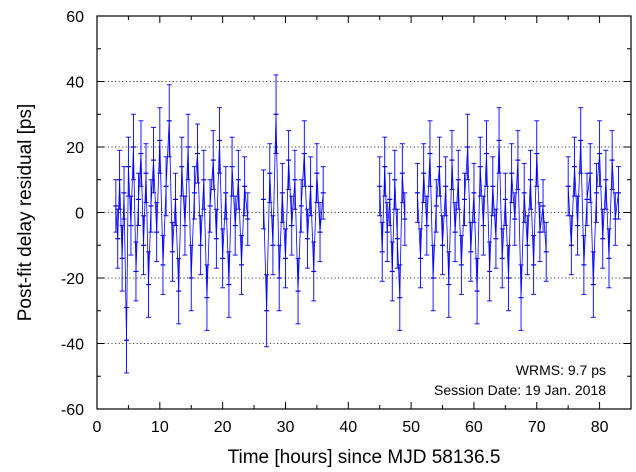 The width and height of the screenshot is (636, 472). Describe the element at coordinates (75, 83) in the screenshot. I see `y-tick-label: 40` at that location.